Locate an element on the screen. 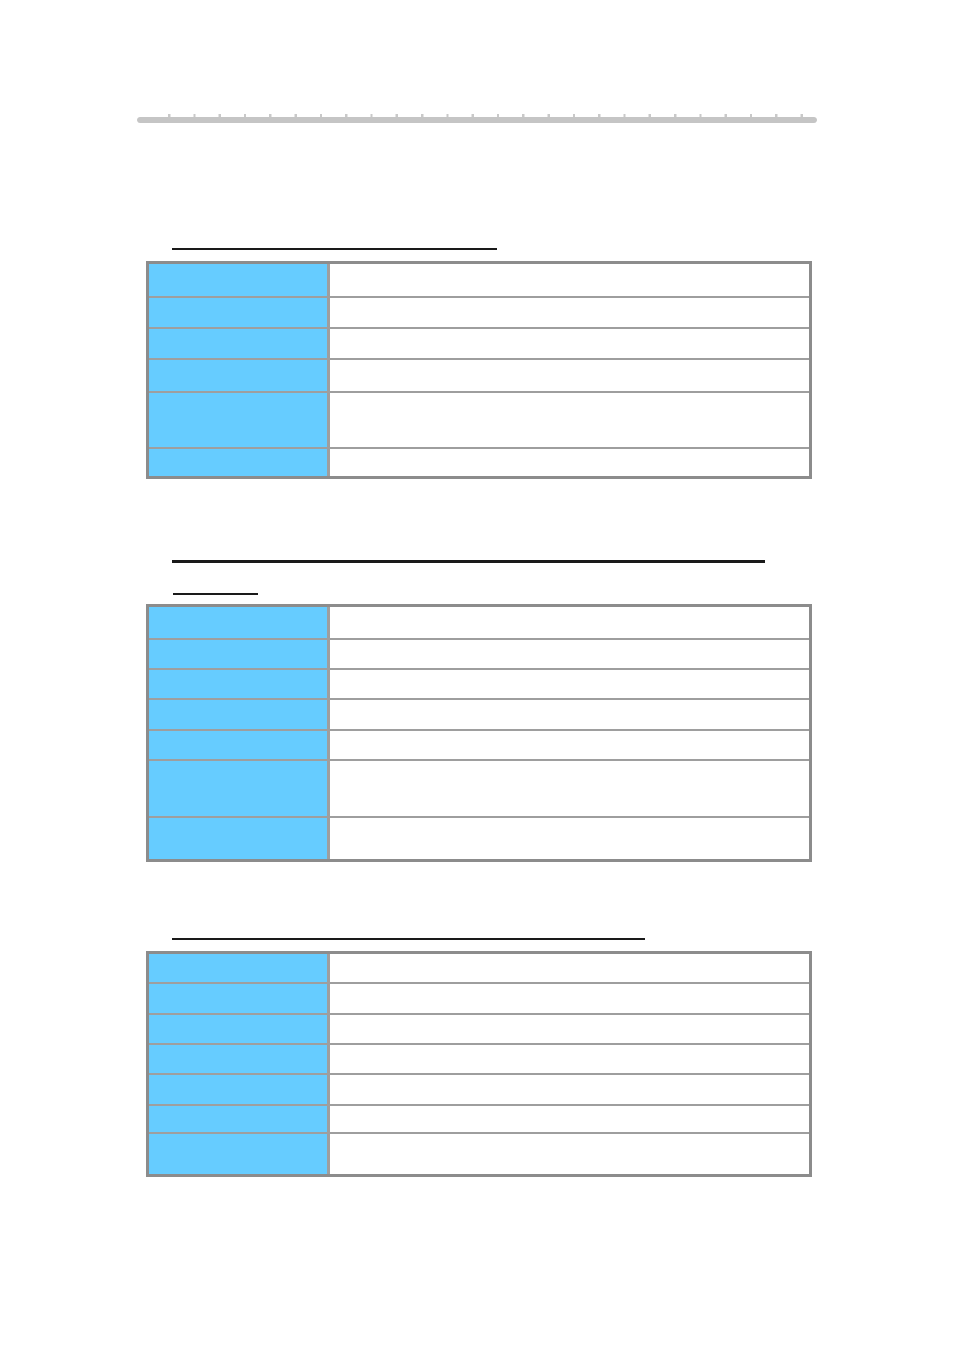 The height and width of the screenshot is (1350, 954). section-1-heading is located at coordinates (334, 238).